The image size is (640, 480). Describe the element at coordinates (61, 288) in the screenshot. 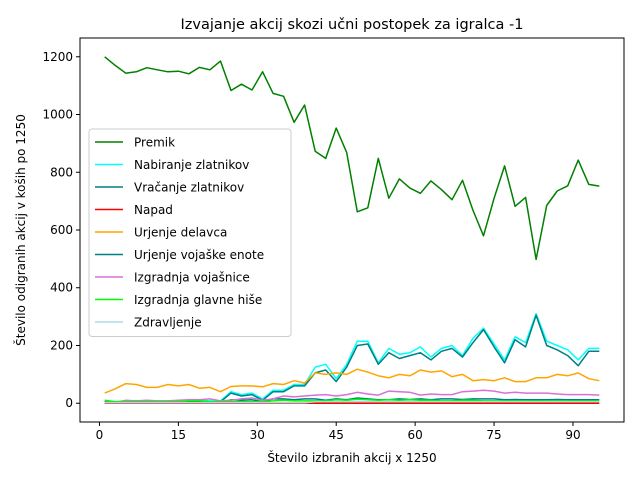

I see `y-tick-label: 400` at that location.